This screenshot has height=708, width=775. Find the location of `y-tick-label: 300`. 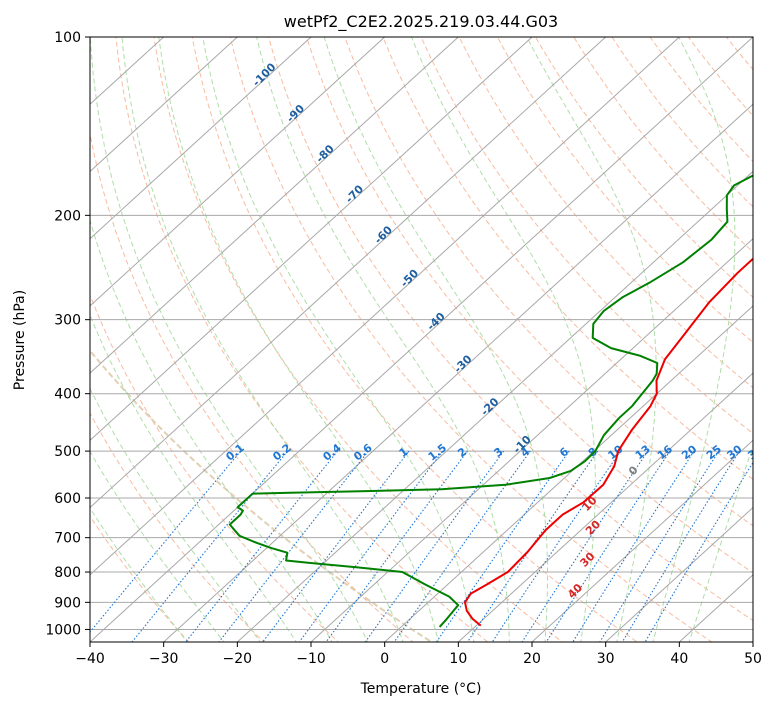

y-tick-label: 300 is located at coordinates (67, 321).